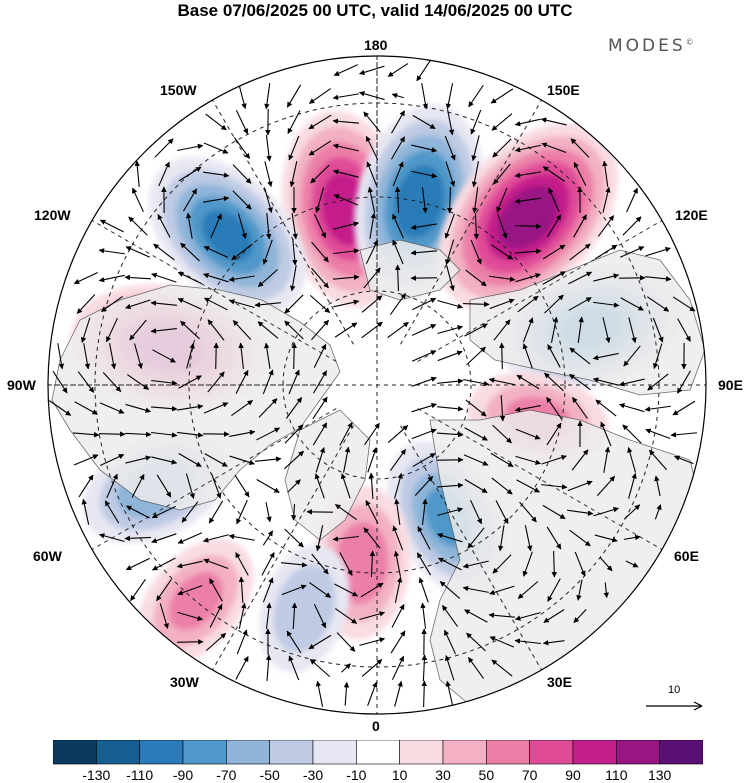 Image resolution: width=750 pixels, height=783 pixels. Describe the element at coordinates (304, 608) in the screenshot. I see `anomaly-neg-20W` at that location.